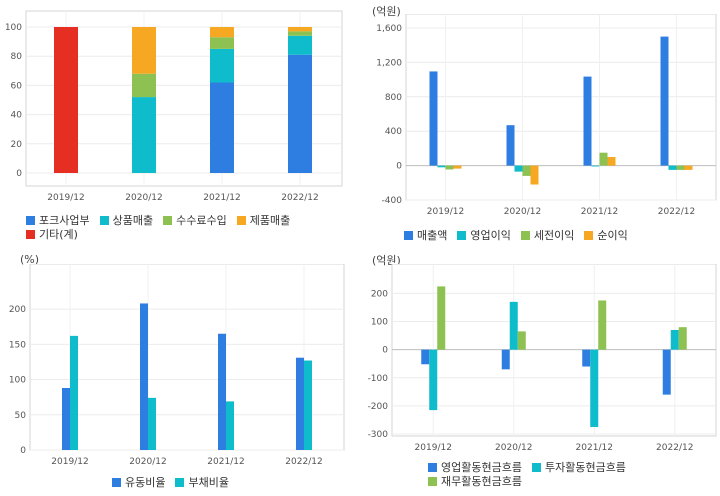  I want to click on y-tick-label: 80, so click(17, 57).